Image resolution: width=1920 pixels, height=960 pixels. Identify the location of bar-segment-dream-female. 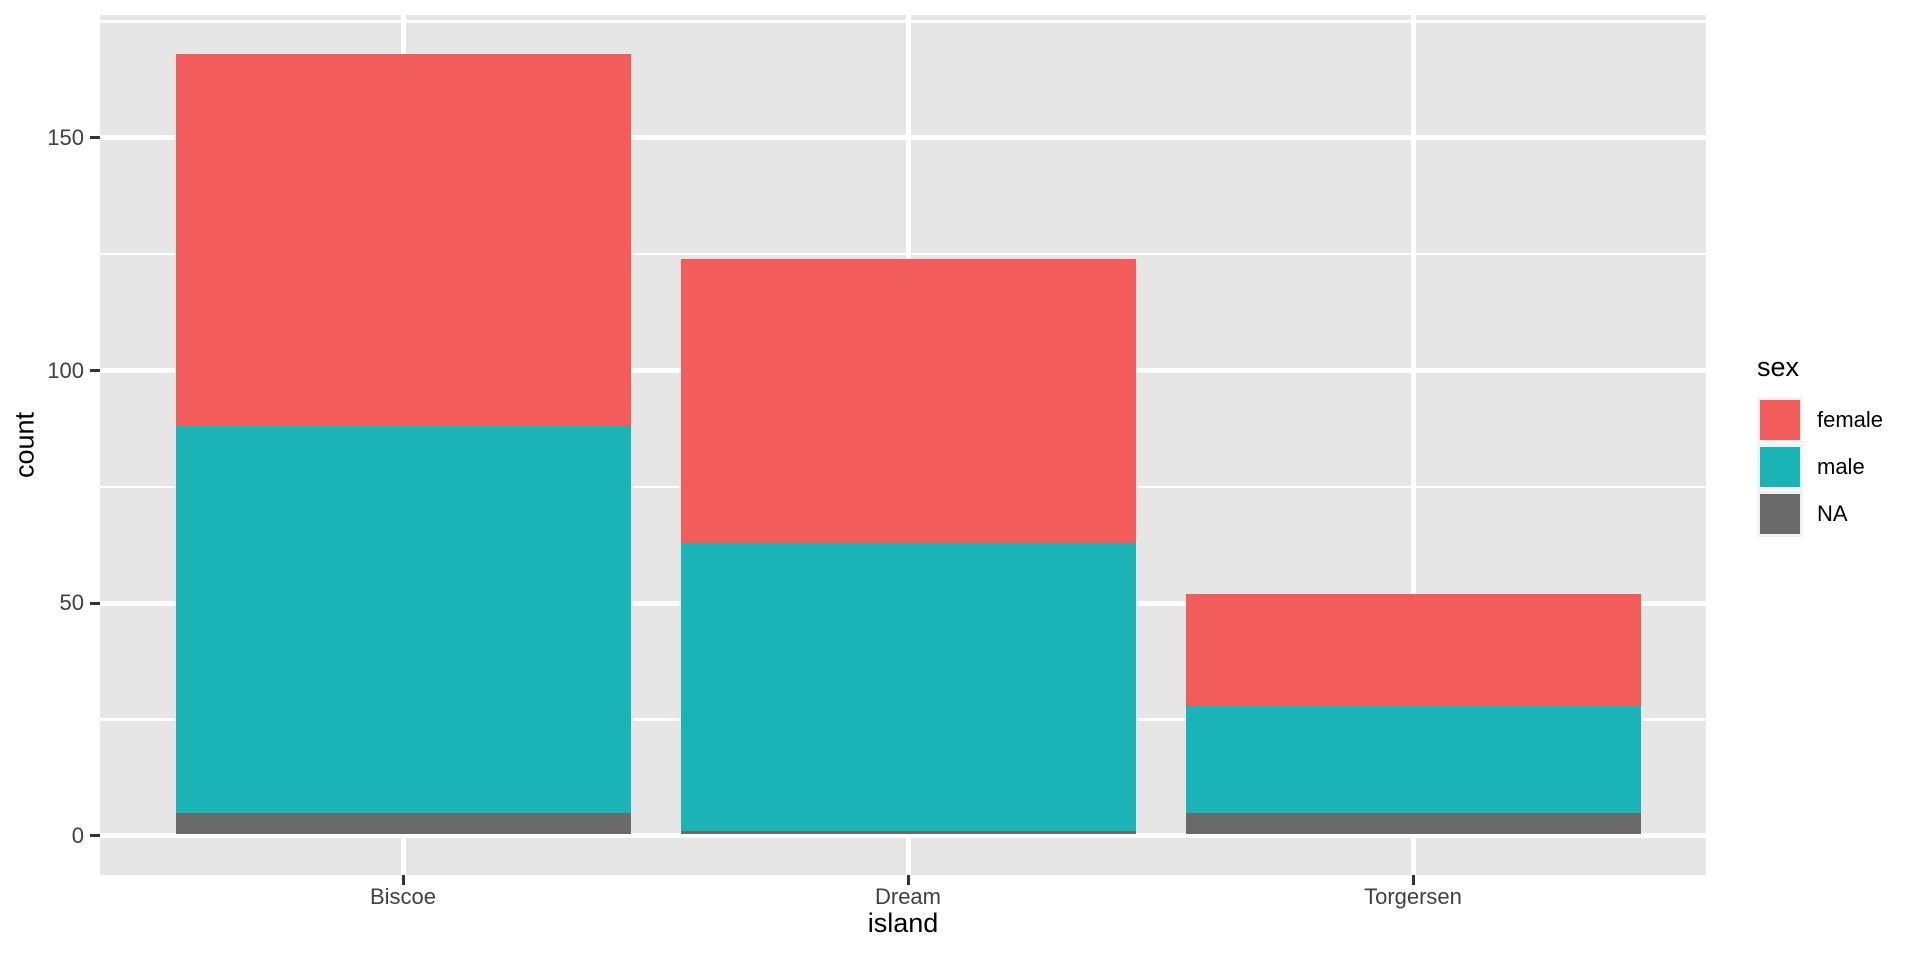
(908, 400).